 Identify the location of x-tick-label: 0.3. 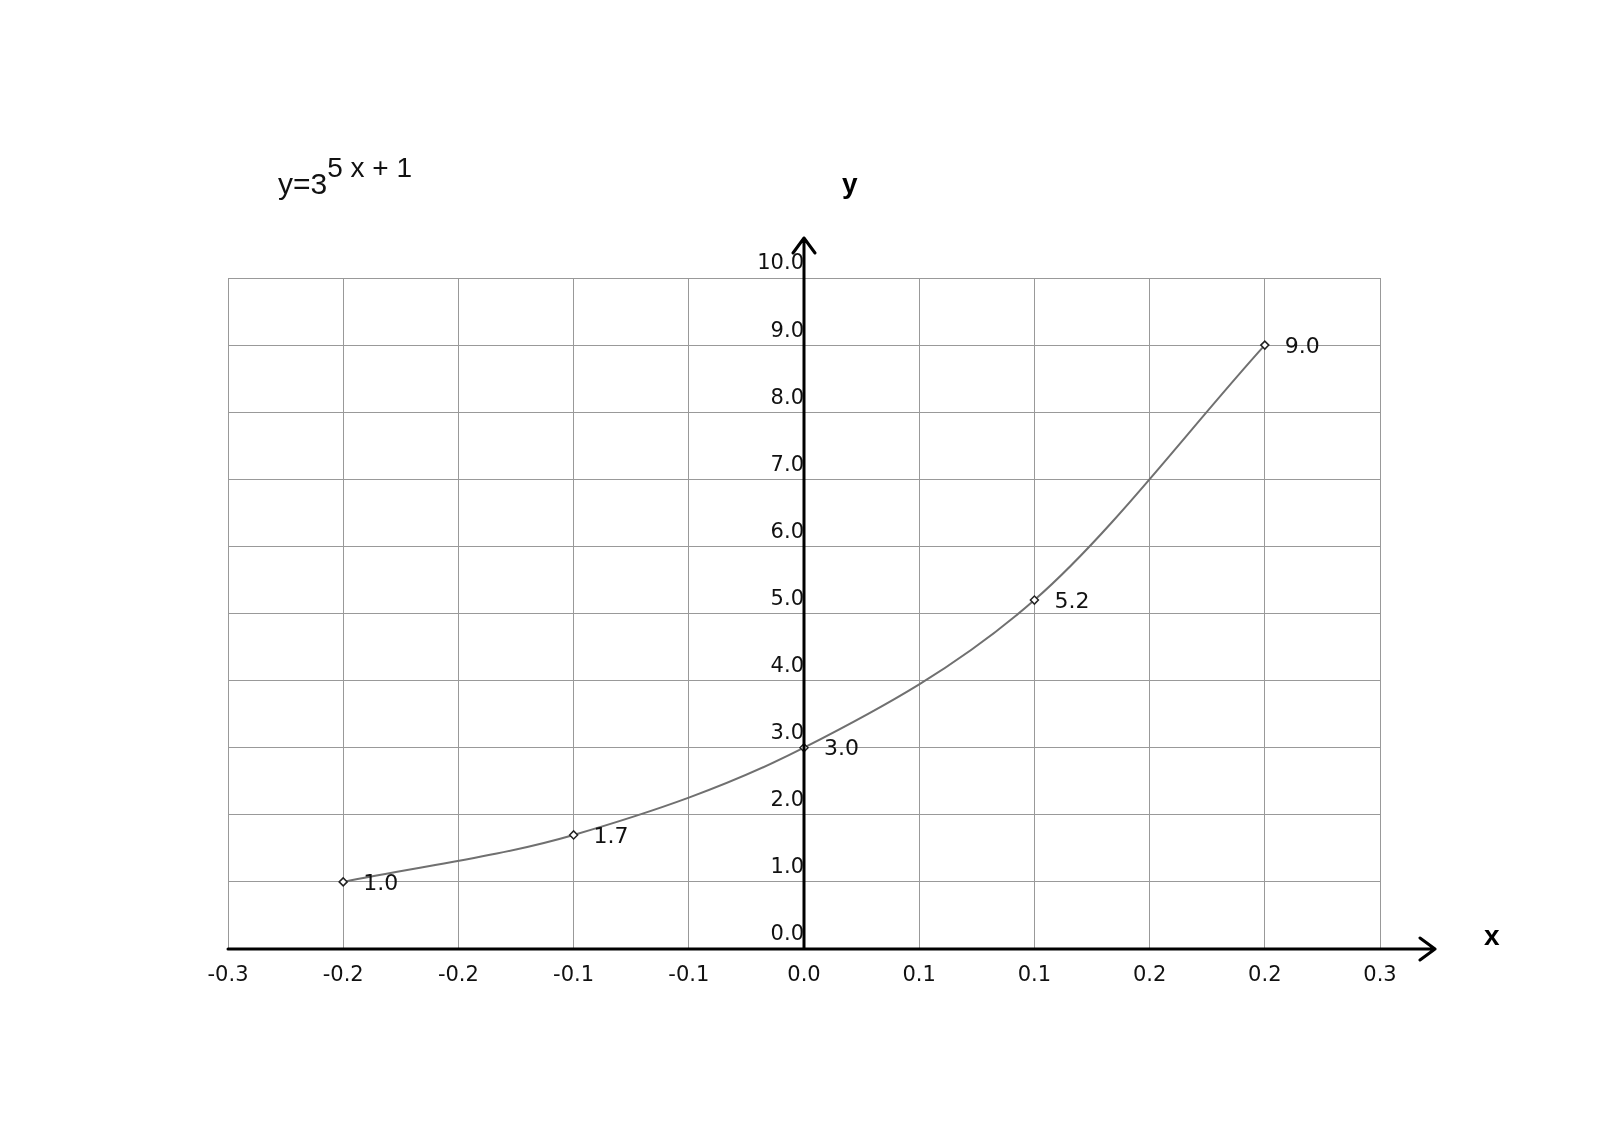
(1380, 974).